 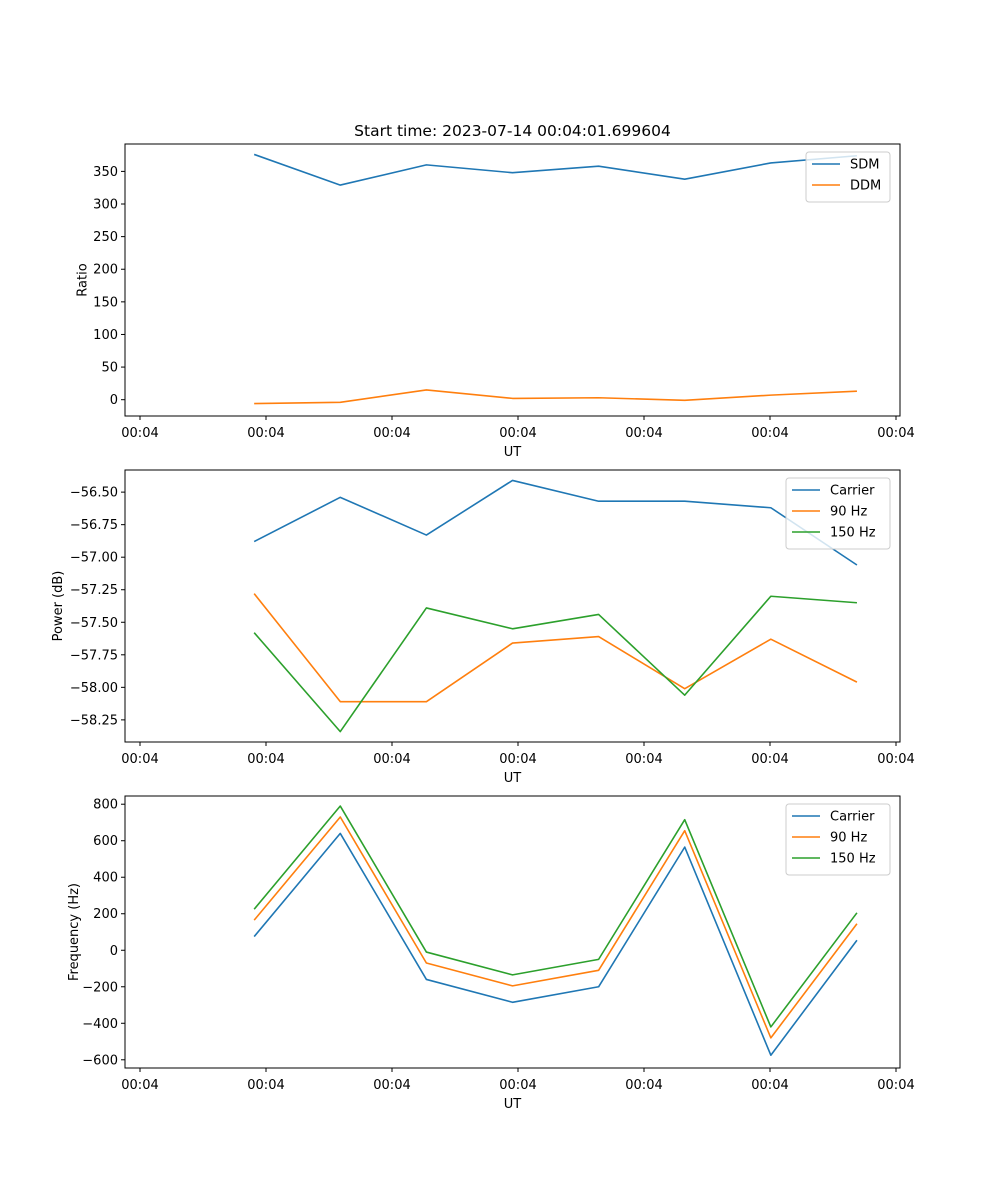 I want to click on y-tick-label: −56.75, so click(x=94, y=525).